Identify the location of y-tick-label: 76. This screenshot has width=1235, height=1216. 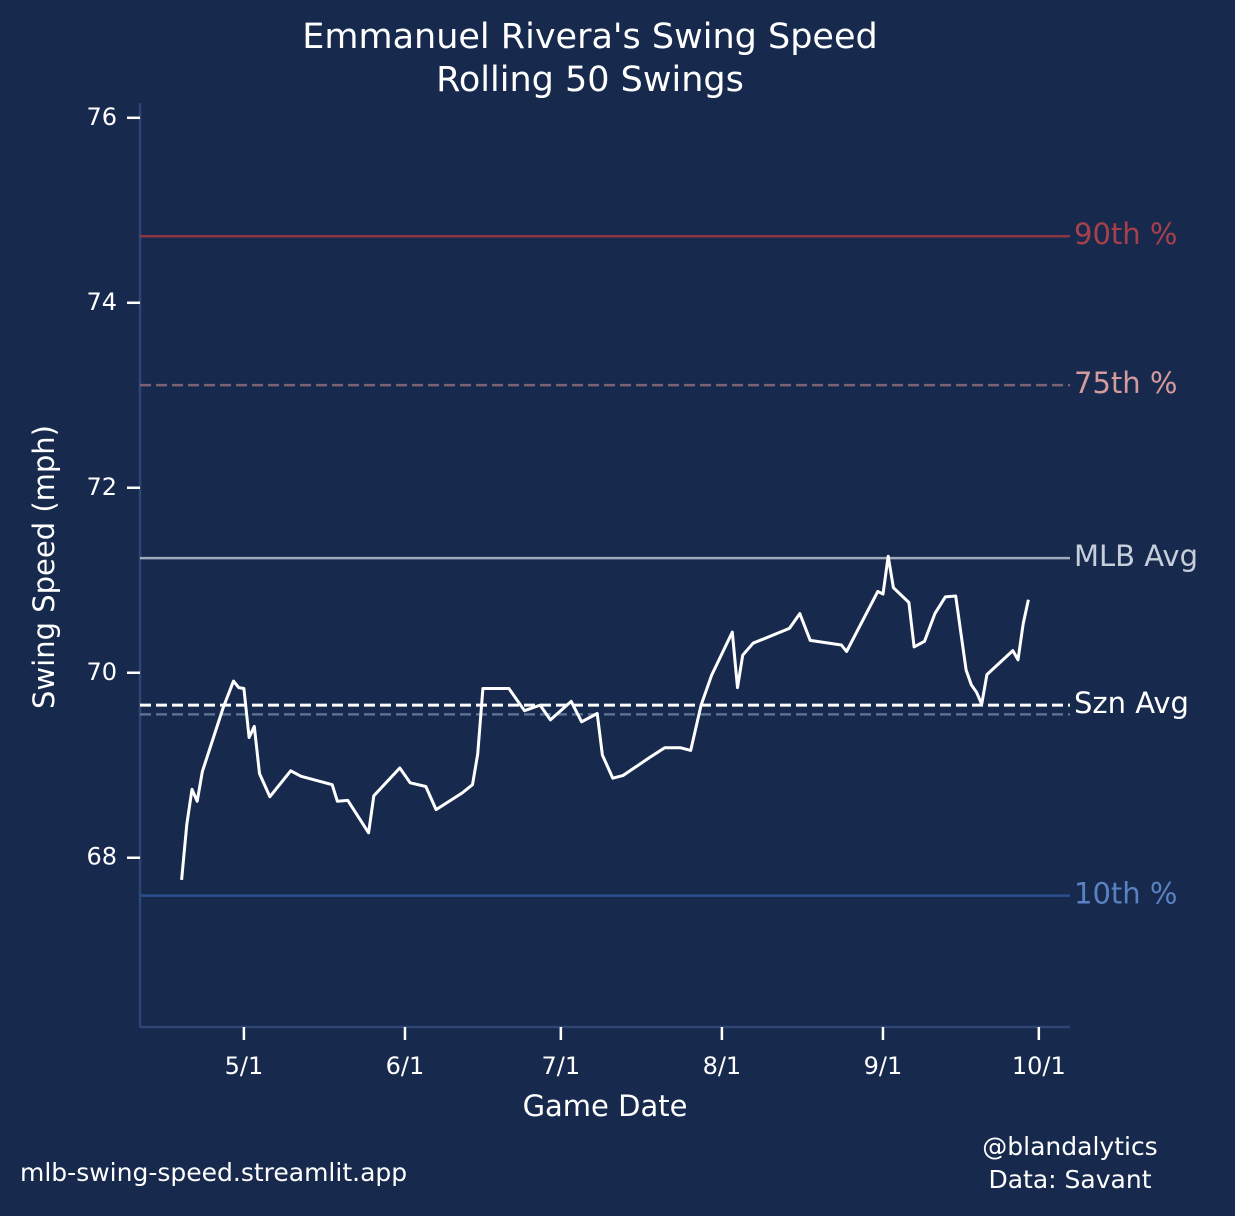
(101, 117).